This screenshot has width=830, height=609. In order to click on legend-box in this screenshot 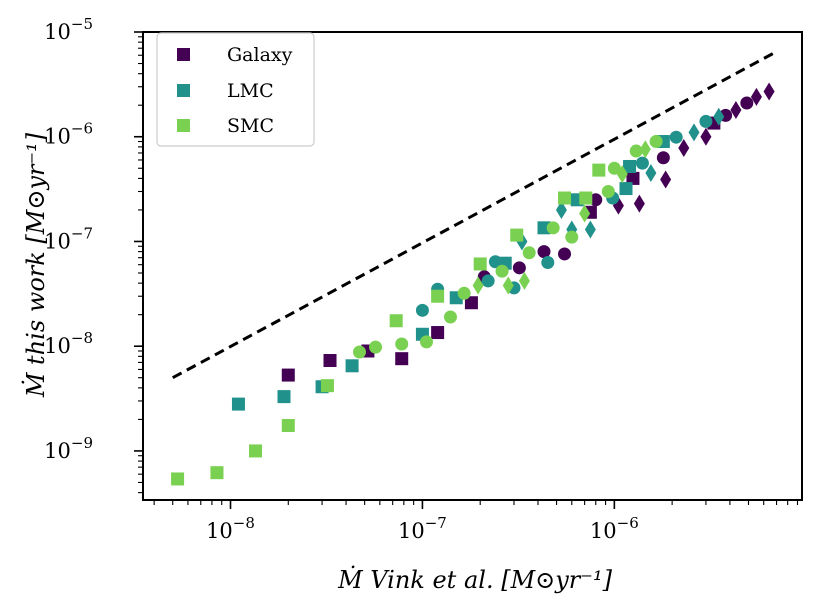, I will do `click(235, 89)`.